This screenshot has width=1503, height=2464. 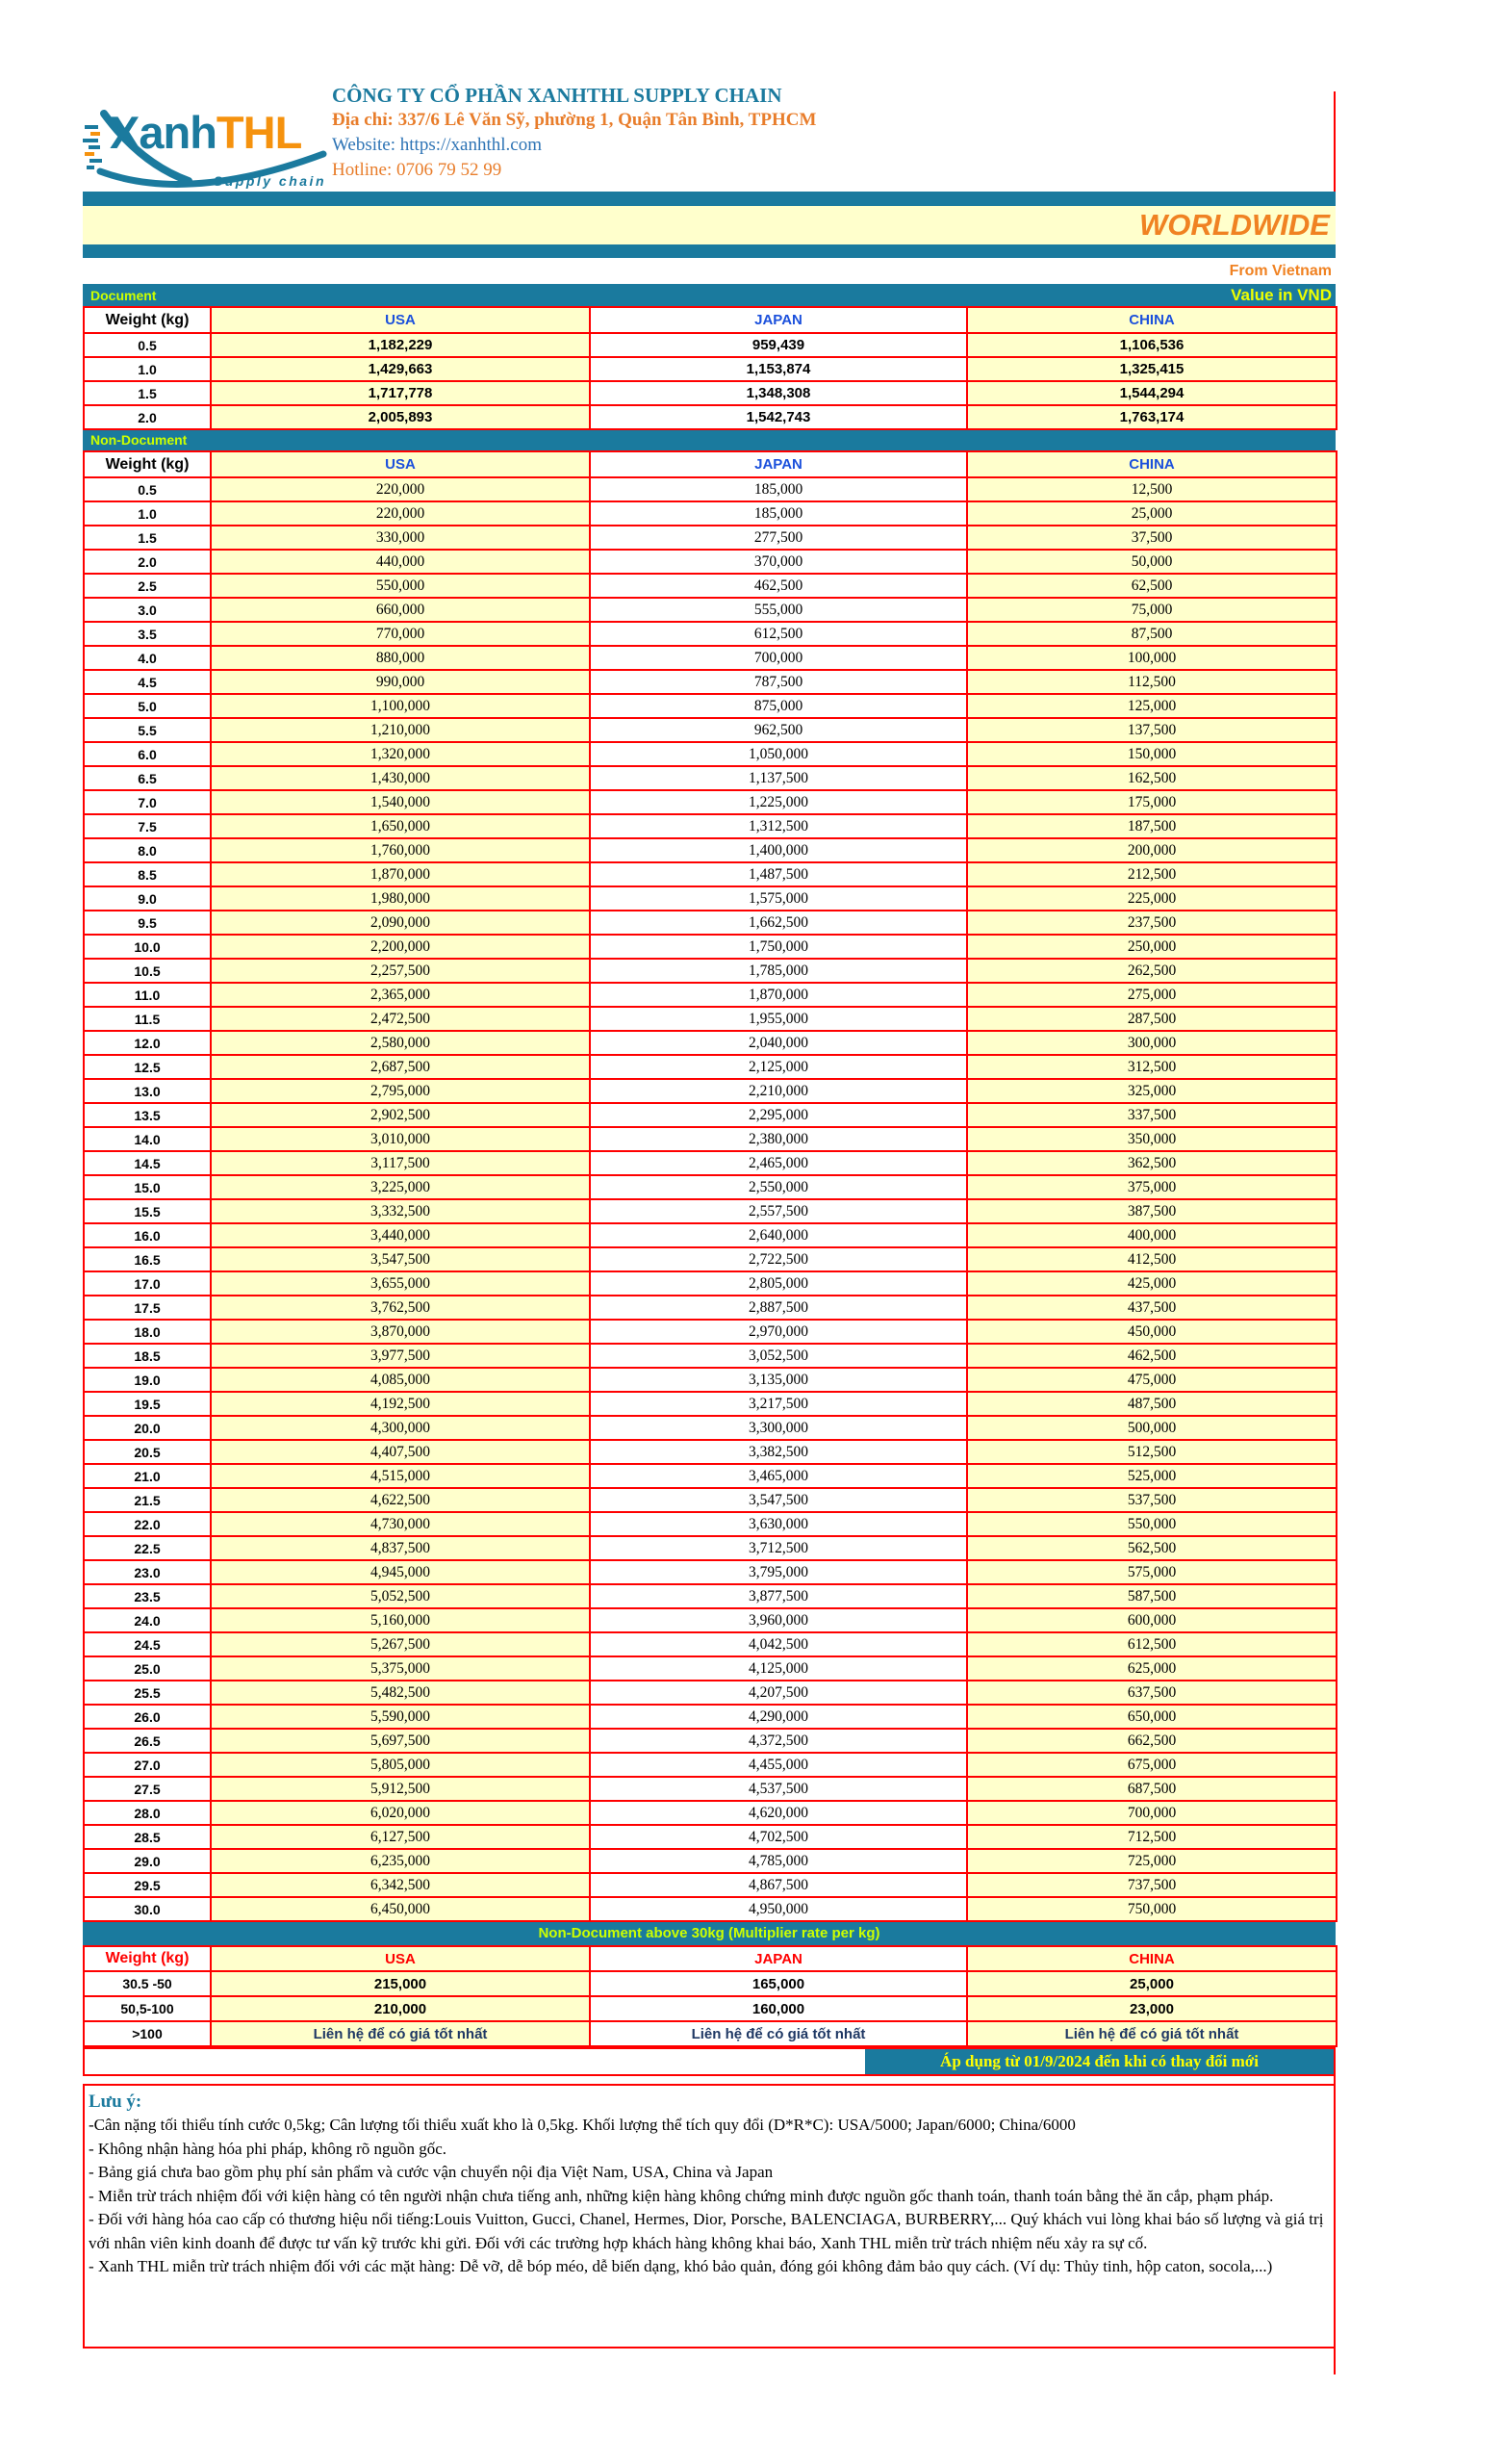 What do you see at coordinates (147, 1741) in the screenshot?
I see `table-cell: 26.5` at bounding box center [147, 1741].